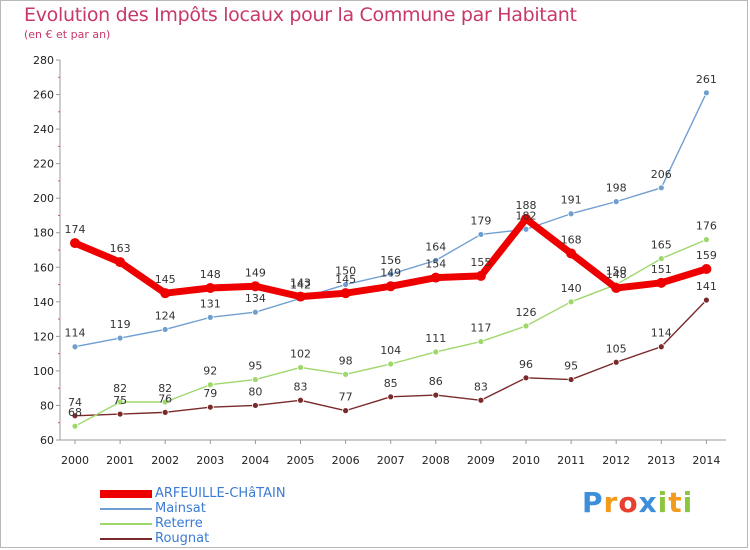  I want to click on data-label: 92, so click(210, 371).